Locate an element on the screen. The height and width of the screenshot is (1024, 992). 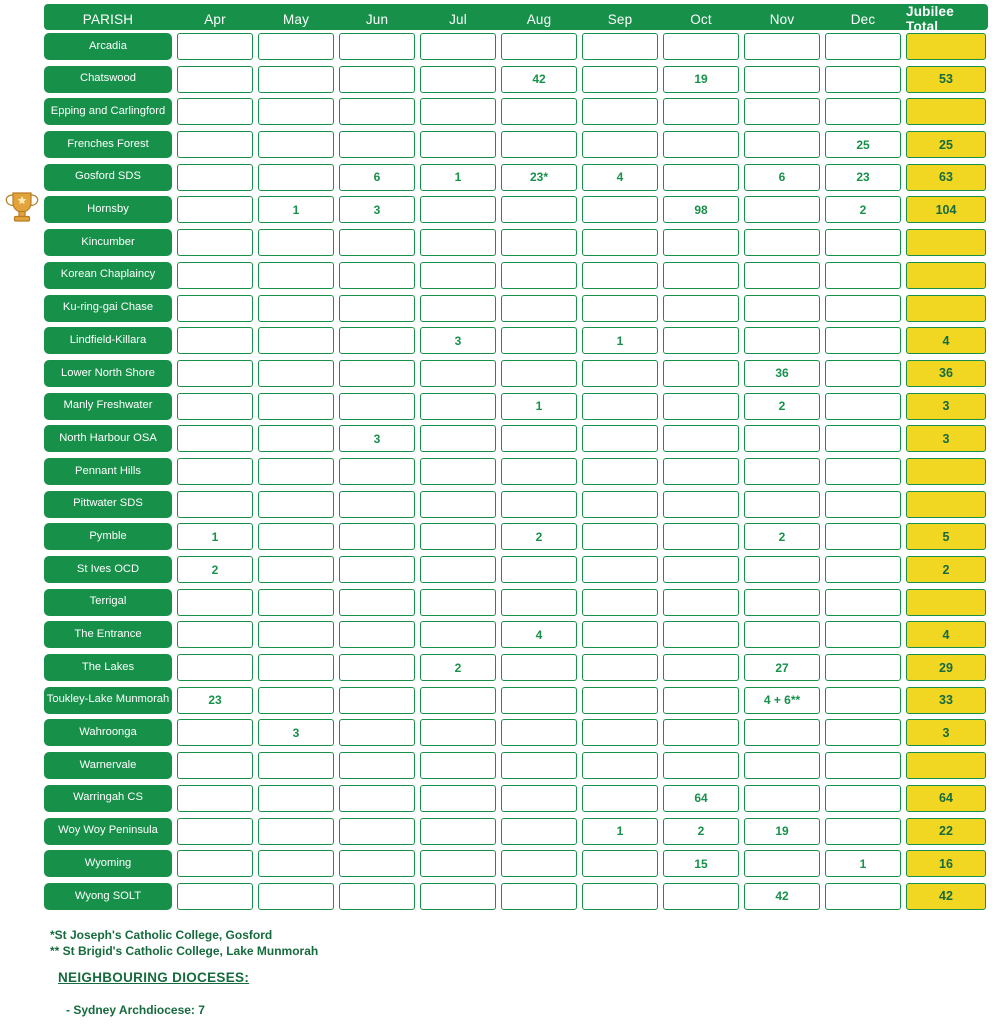
month-value-cell: 4 is located at coordinates (539, 635).